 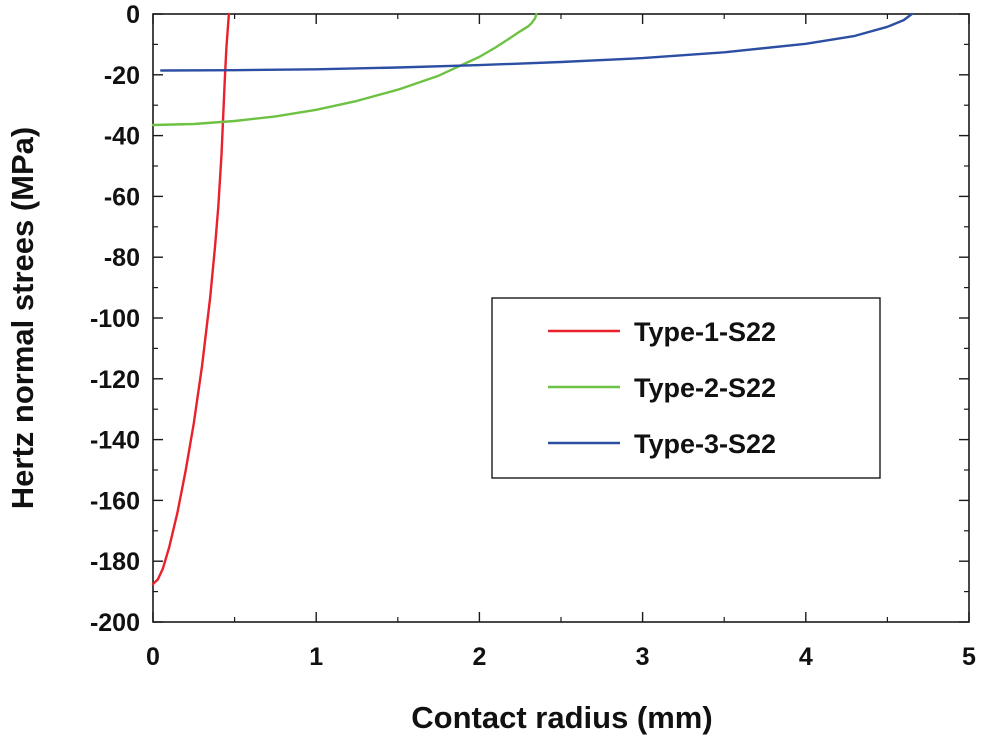 What do you see at coordinates (705, 332) in the screenshot?
I see `legend-label-1: Type-1-S22` at bounding box center [705, 332].